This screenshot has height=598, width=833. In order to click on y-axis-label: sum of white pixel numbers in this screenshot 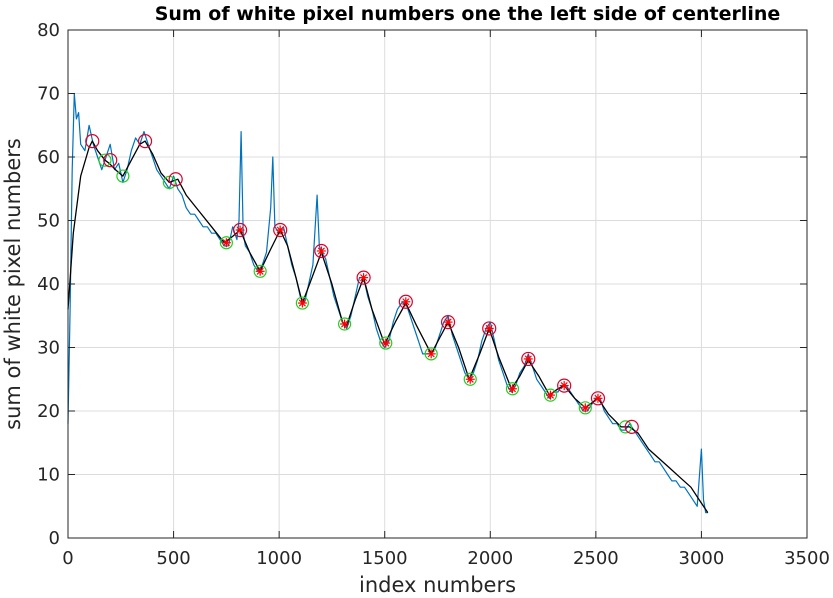, I will do `click(13, 284)`.